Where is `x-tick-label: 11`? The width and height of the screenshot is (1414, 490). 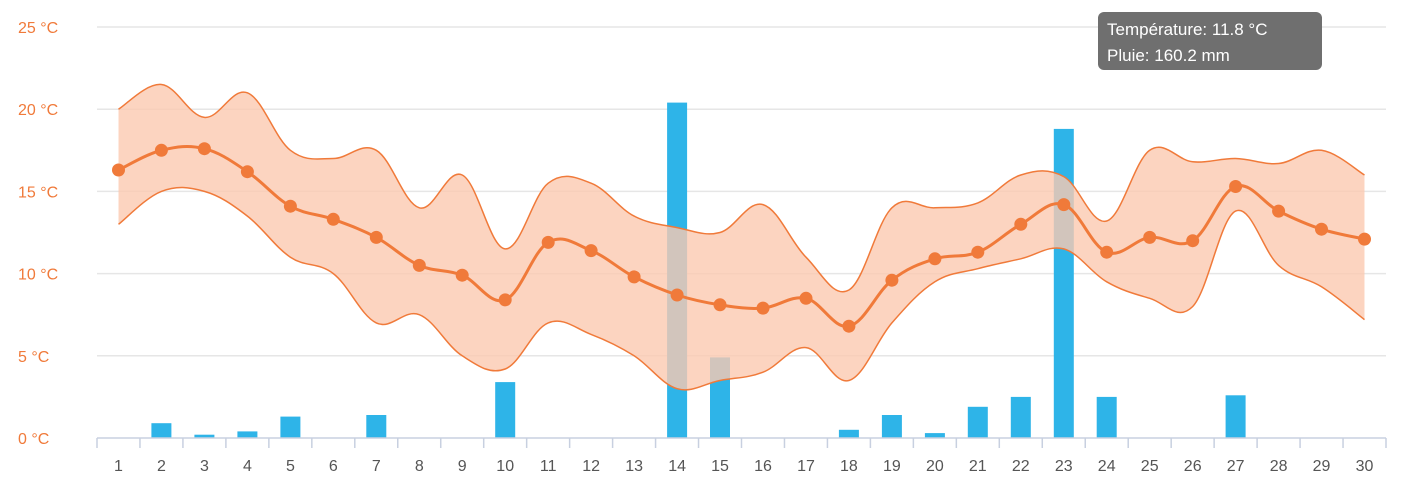
x-tick-label: 11 is located at coordinates (548, 466).